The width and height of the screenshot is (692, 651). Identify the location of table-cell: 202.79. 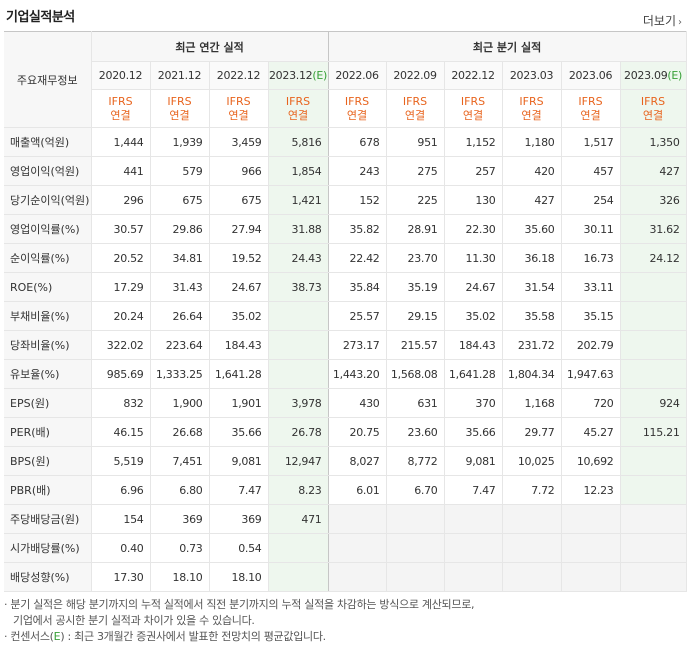
(591, 345).